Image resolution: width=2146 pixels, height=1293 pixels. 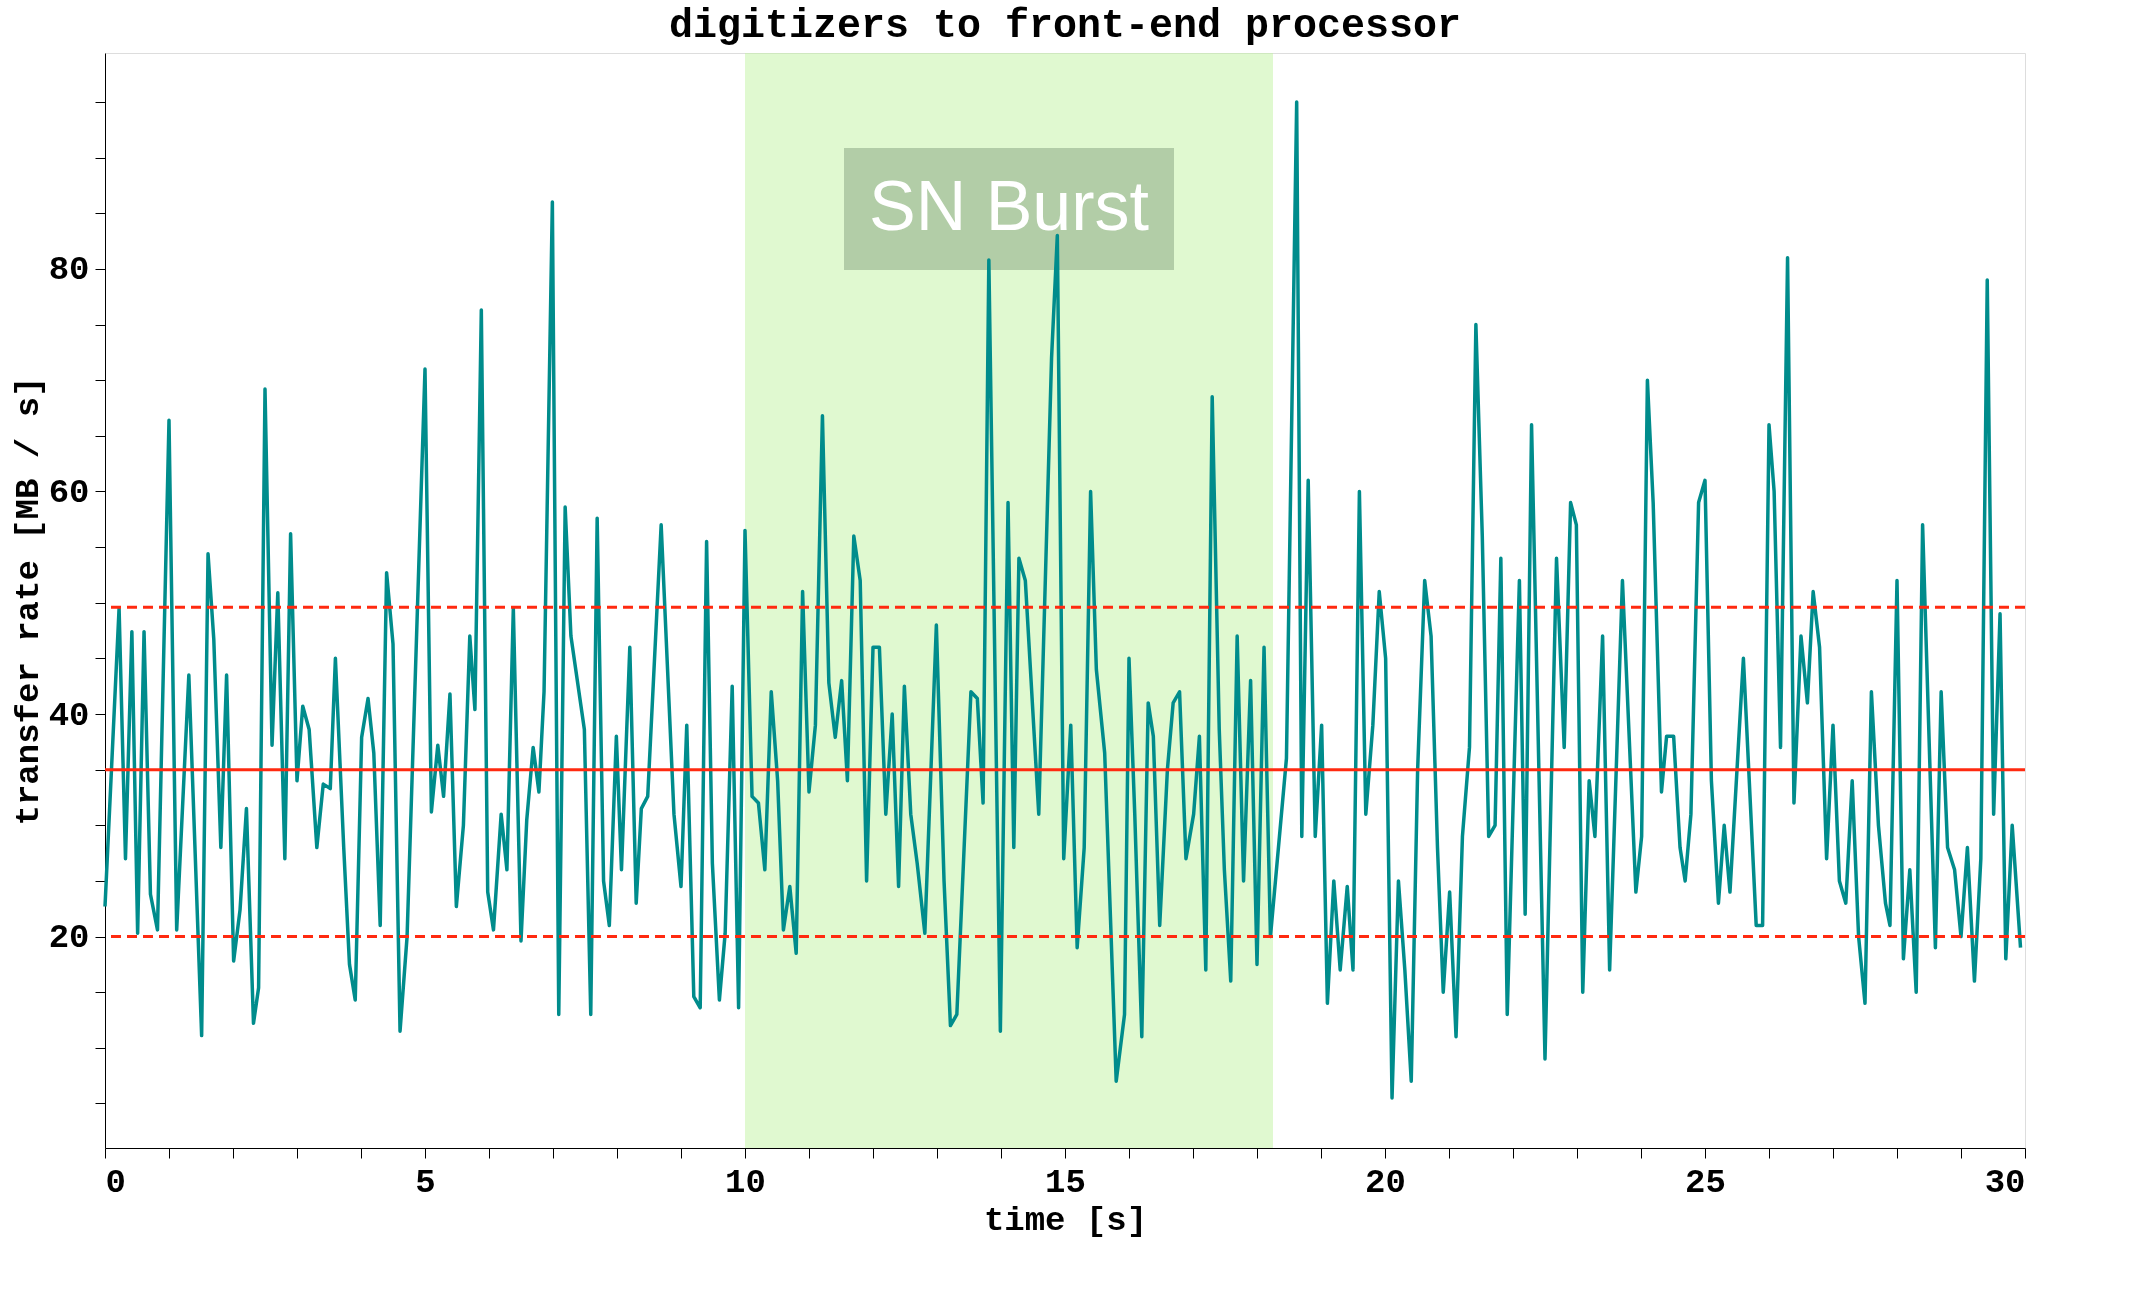 What do you see at coordinates (28, 601) in the screenshot?
I see `y-axis-title: transfer rate [MB / s]` at bounding box center [28, 601].